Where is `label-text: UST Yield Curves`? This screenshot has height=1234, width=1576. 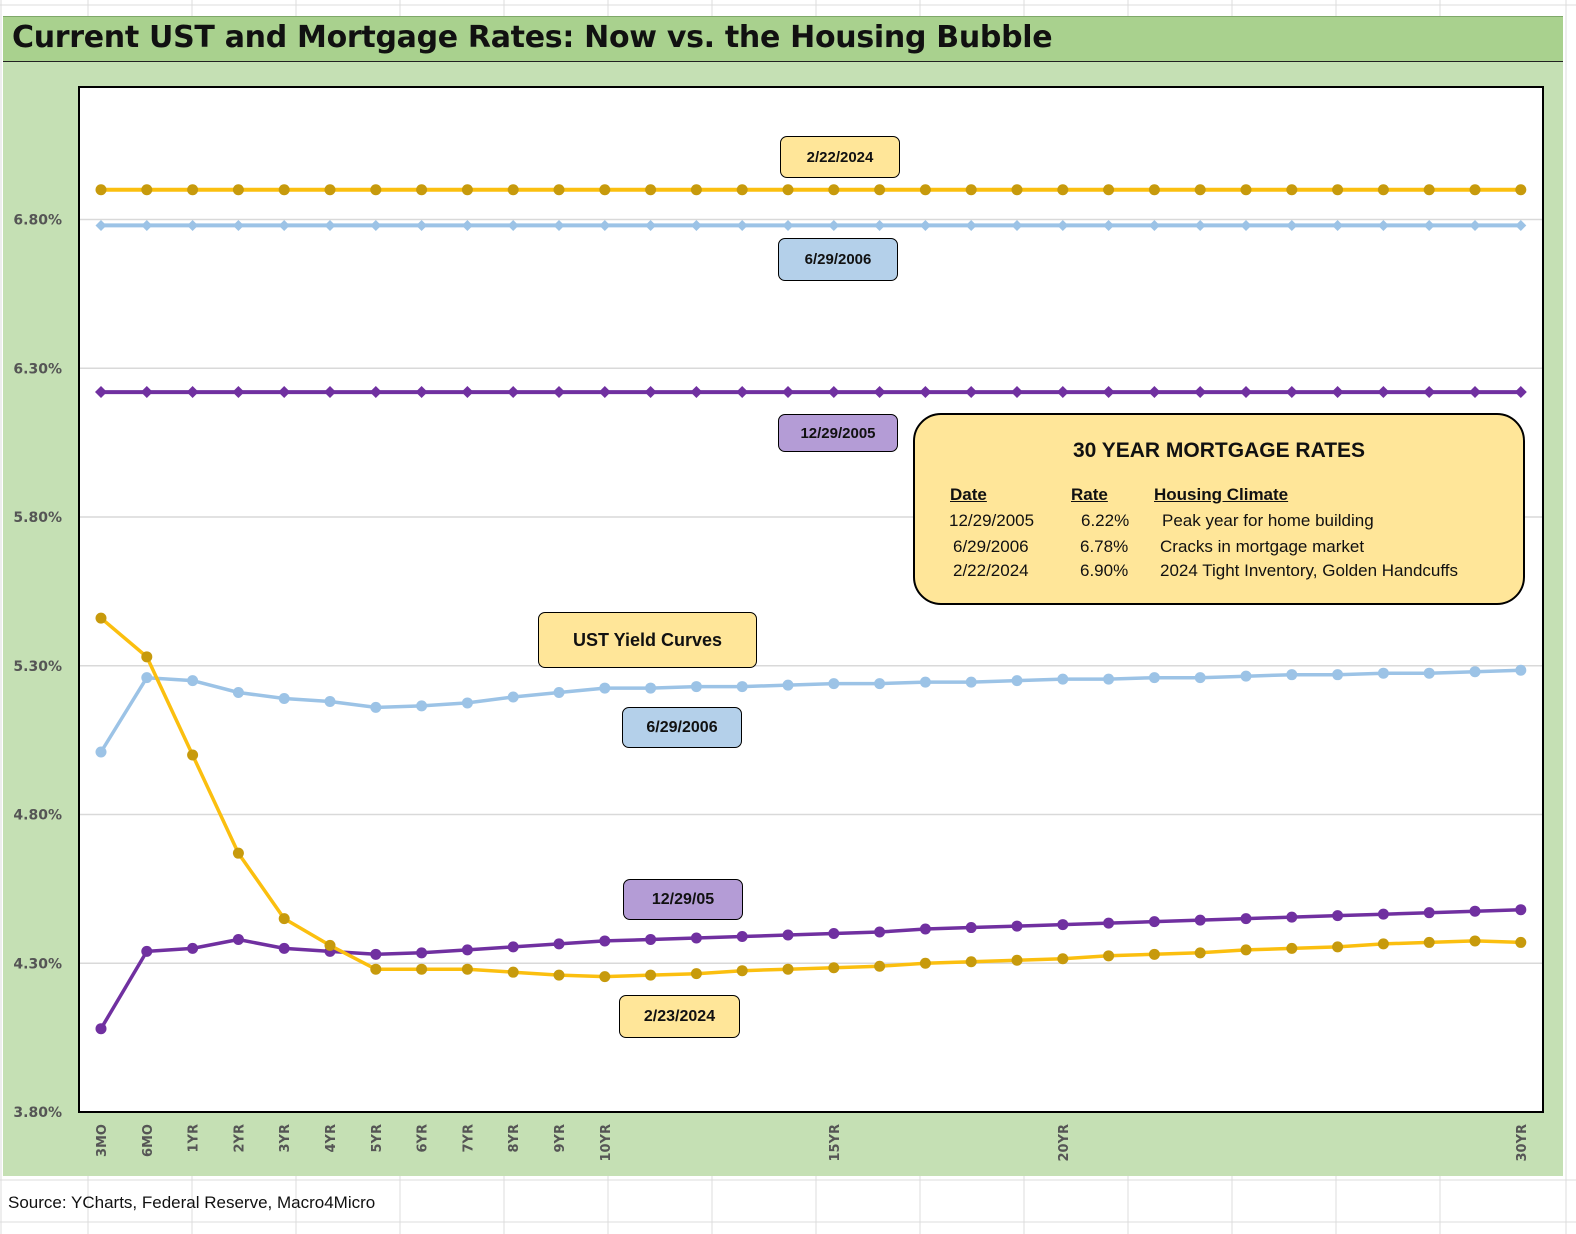
label-text: UST Yield Curves is located at coordinates (647, 639).